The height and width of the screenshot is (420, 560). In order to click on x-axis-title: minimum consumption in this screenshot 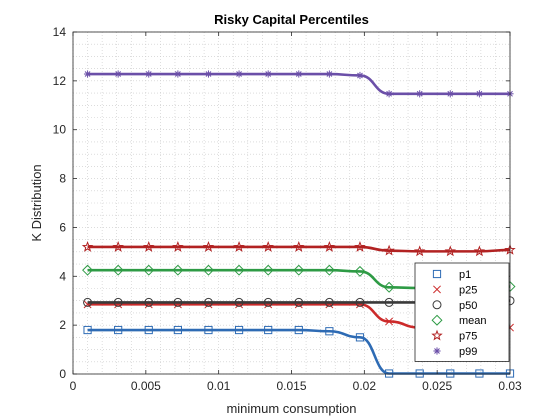, I will do `click(291, 408)`.